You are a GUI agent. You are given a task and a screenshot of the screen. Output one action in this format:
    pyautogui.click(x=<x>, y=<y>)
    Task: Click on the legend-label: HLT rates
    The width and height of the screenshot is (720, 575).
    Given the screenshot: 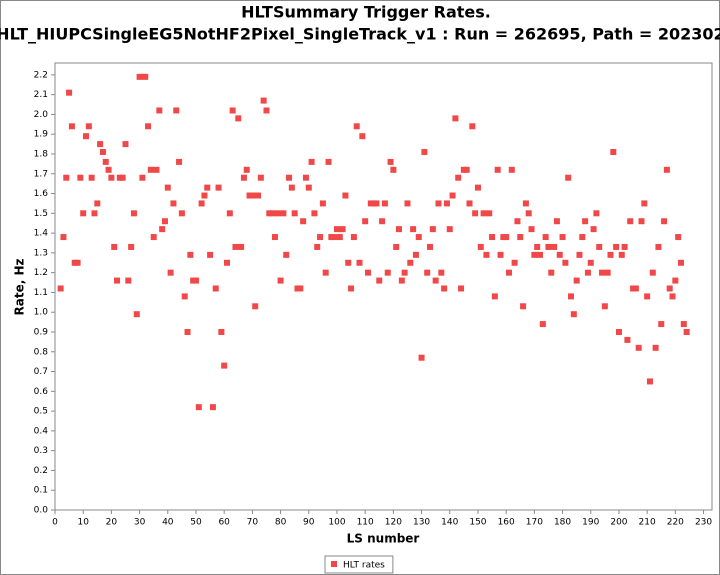 What is the action you would take?
    pyautogui.click(x=364, y=566)
    